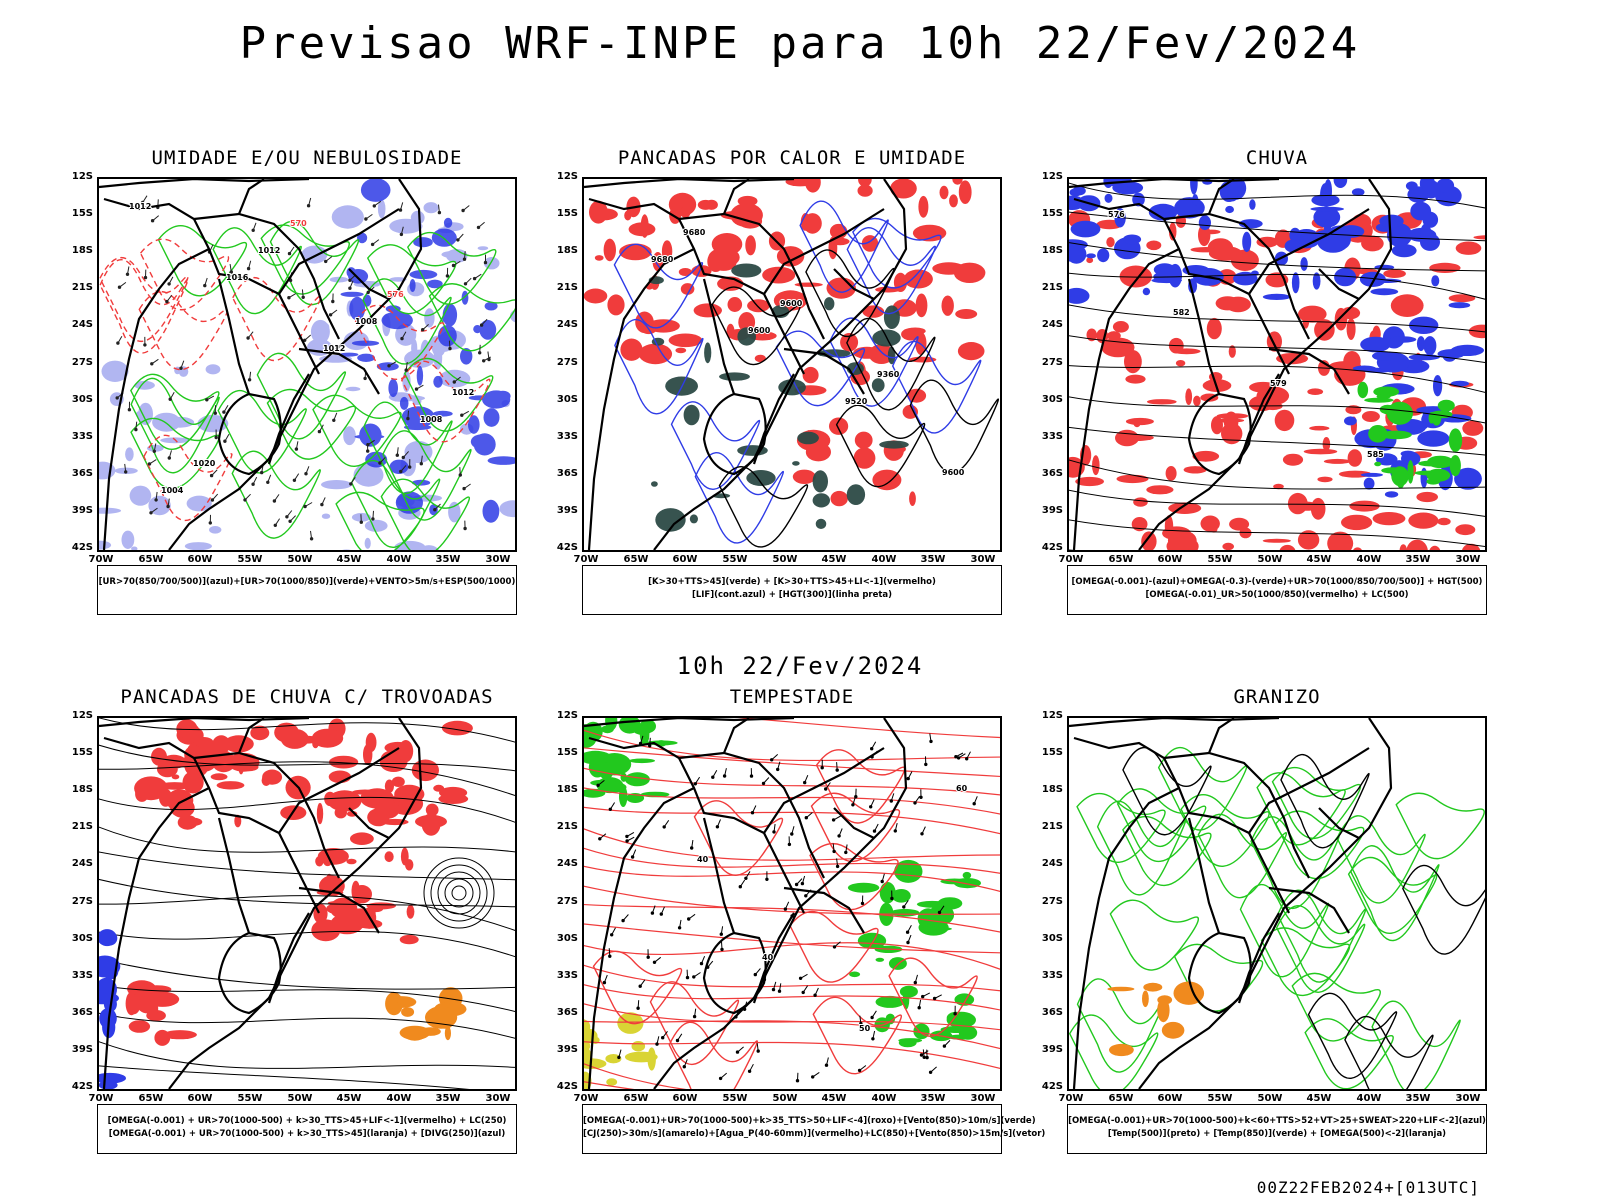 The image size is (1600, 1200). I want to click on panel-title: CHUVA, so click(1277, 158).